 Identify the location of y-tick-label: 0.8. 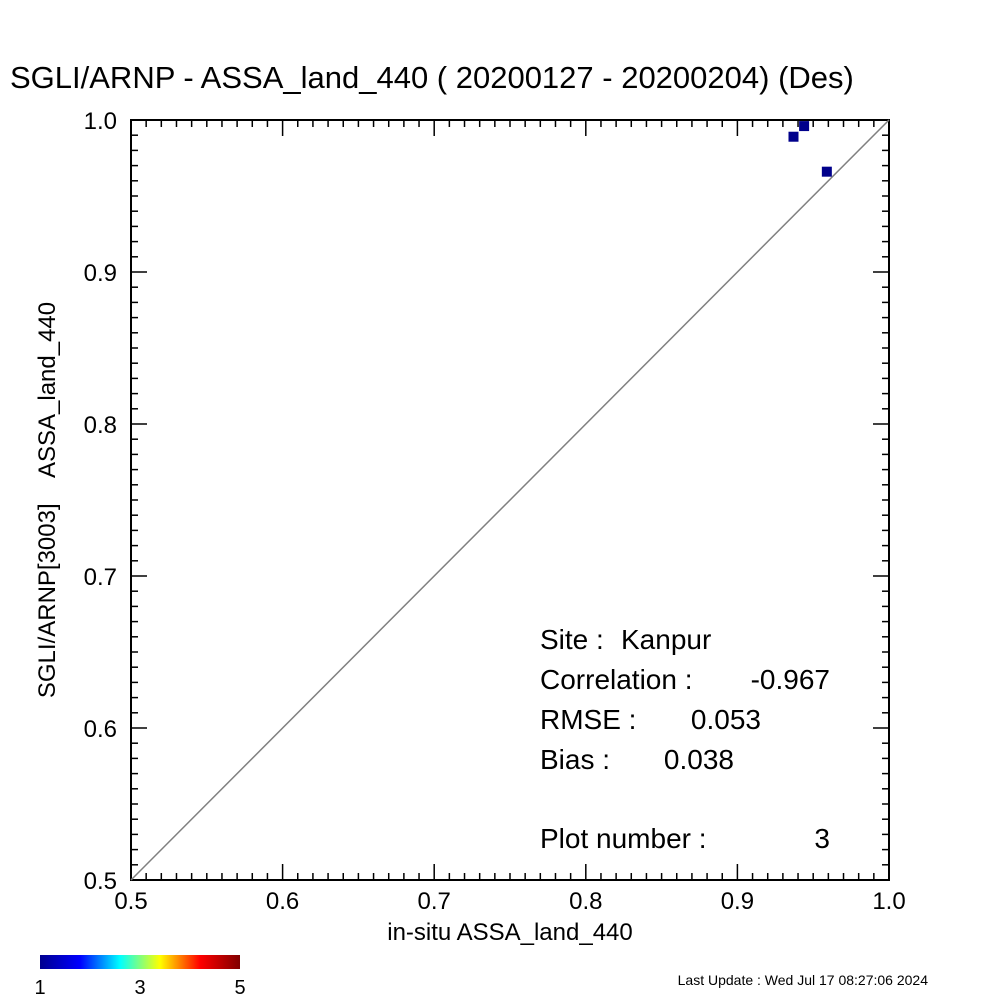
(100, 425).